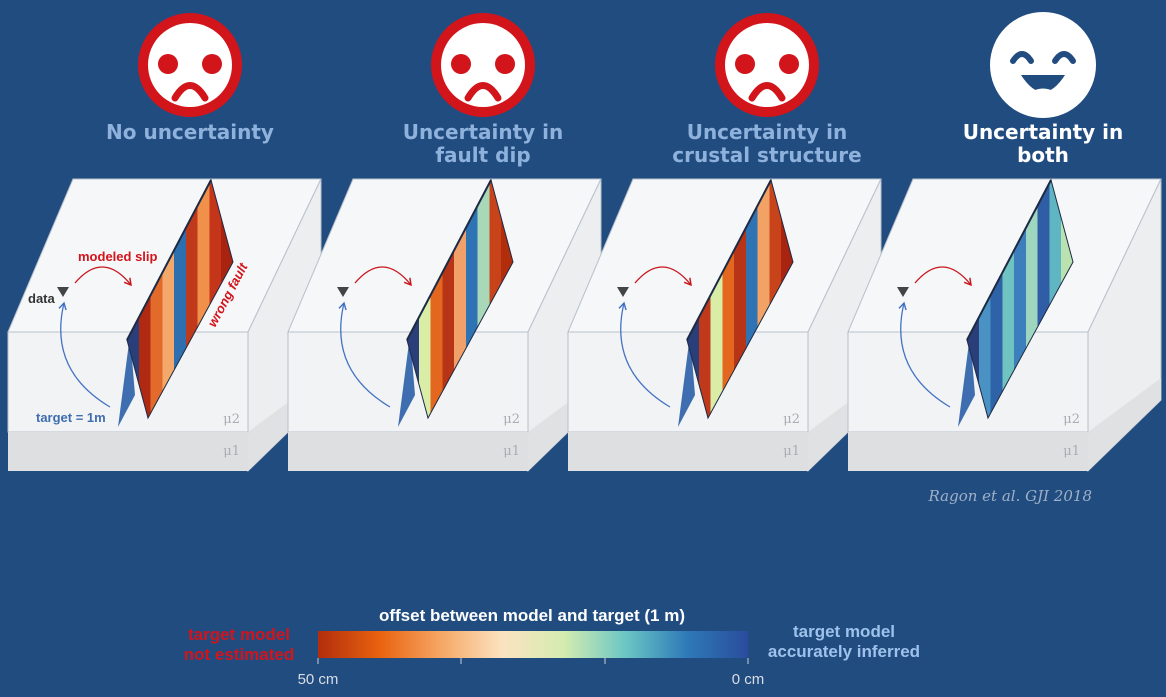 The height and width of the screenshot is (697, 1166). What do you see at coordinates (1043, 65) in the screenshot?
I see `happy-face-icon` at bounding box center [1043, 65].